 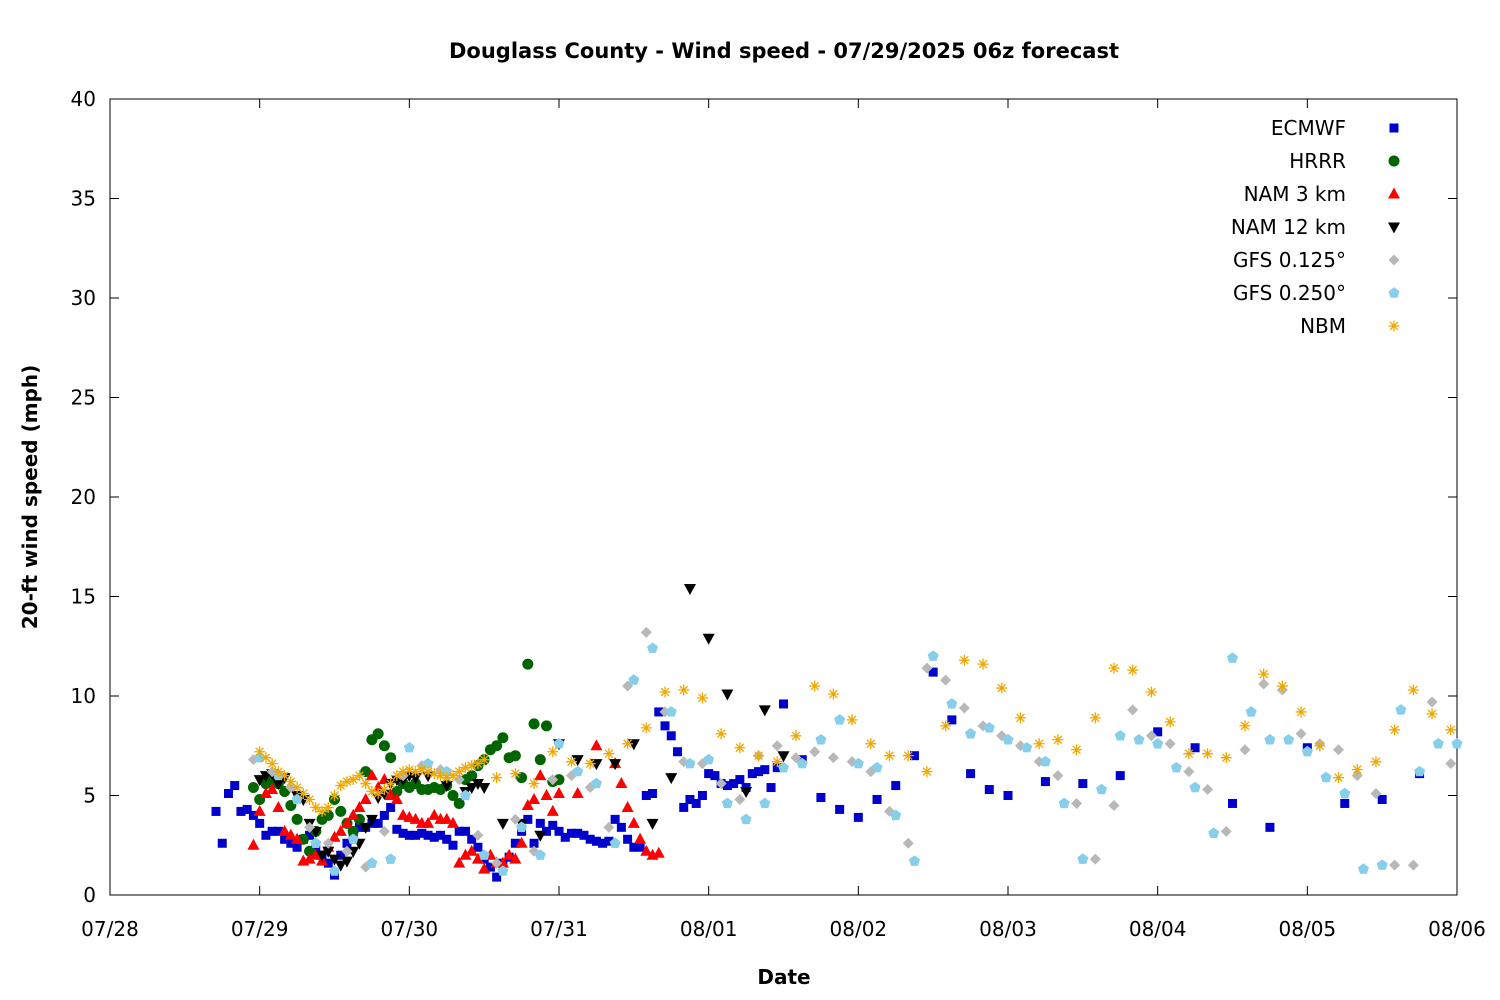 What do you see at coordinates (1295, 194) in the screenshot?
I see `legend-label: NAM 3 km` at bounding box center [1295, 194].